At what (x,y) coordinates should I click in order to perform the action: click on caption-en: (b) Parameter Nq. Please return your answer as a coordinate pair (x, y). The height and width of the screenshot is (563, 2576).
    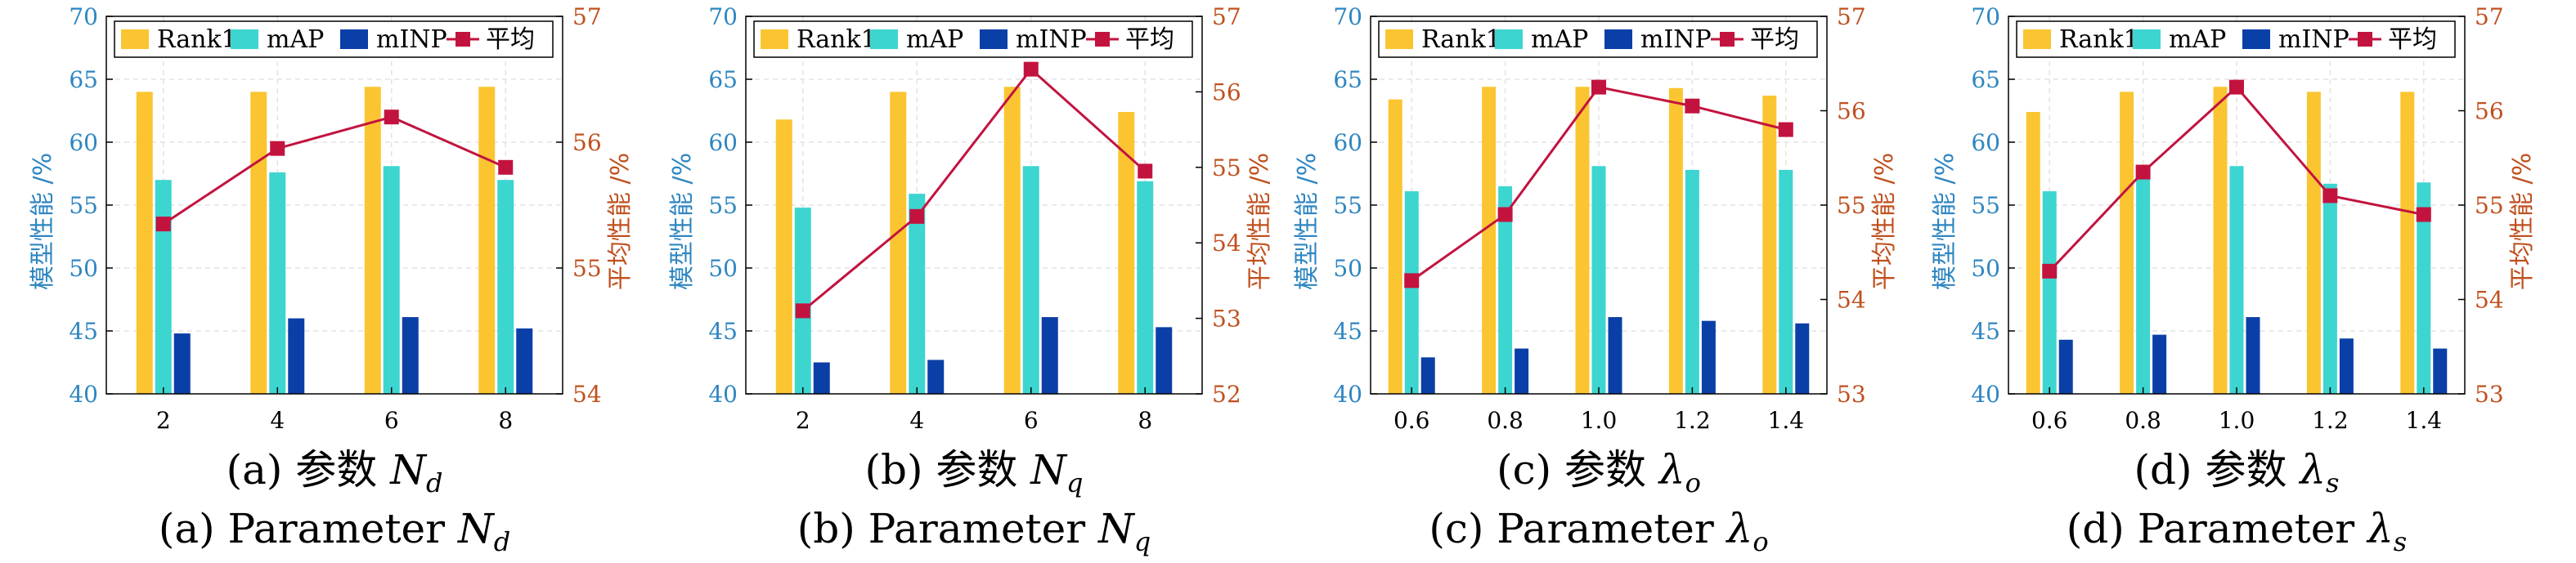
    Looking at the image, I should click on (974, 531).